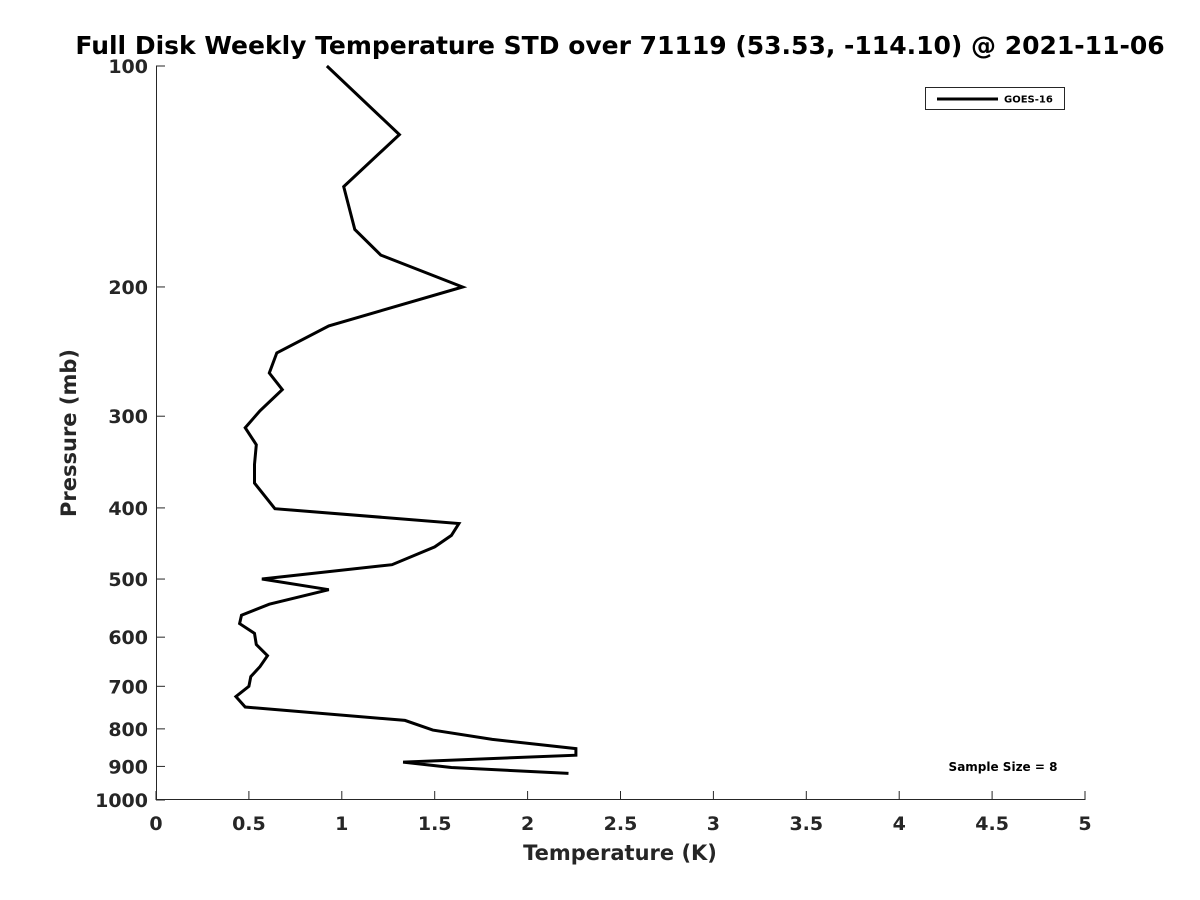  What do you see at coordinates (128, 67) in the screenshot?
I see `y-tick-label: 100` at bounding box center [128, 67].